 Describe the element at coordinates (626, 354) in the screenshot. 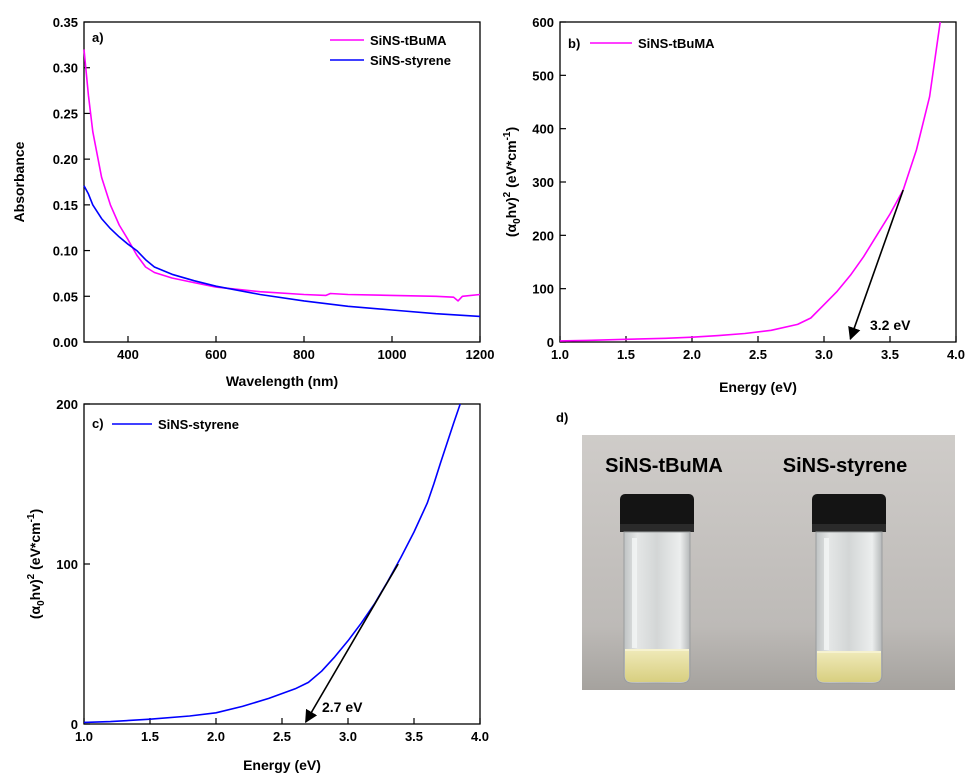

I see `panel-b-x-tick-label: 1.5` at that location.